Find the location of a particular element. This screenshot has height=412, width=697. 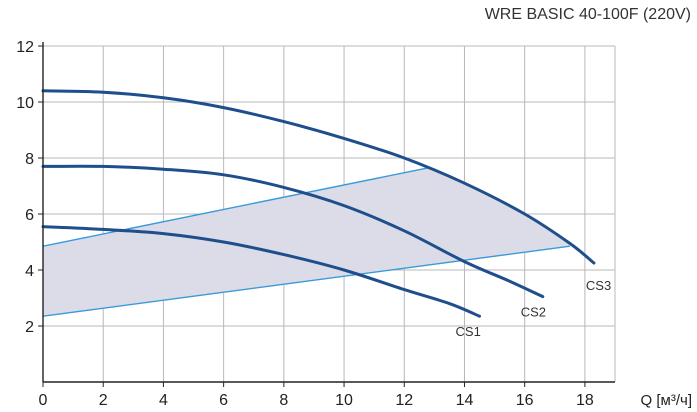

x-tick-label: 0 is located at coordinates (43, 400).